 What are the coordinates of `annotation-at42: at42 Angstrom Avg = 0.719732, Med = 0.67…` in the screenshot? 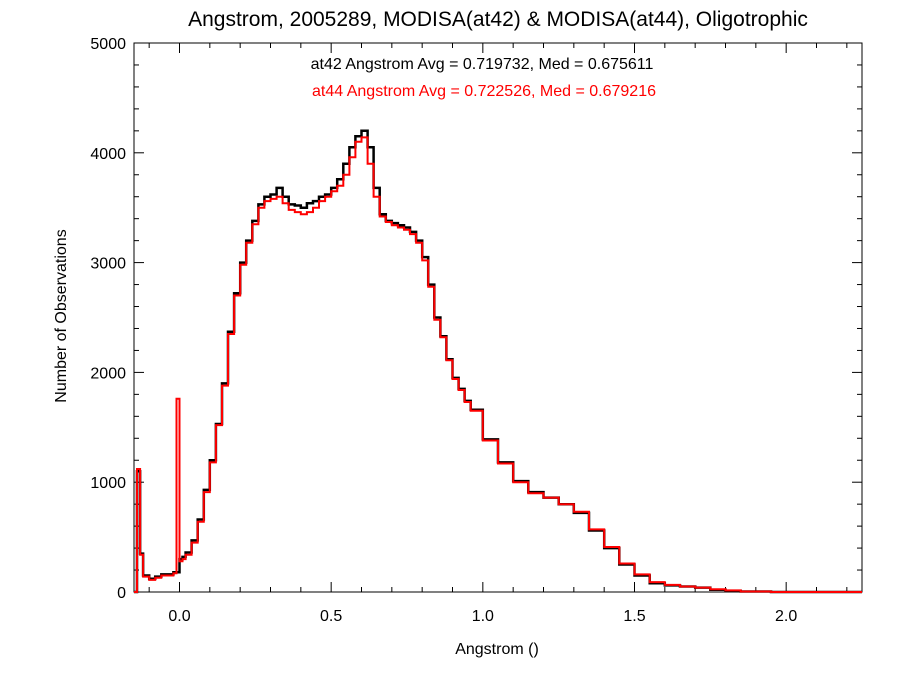 It's located at (482, 64).